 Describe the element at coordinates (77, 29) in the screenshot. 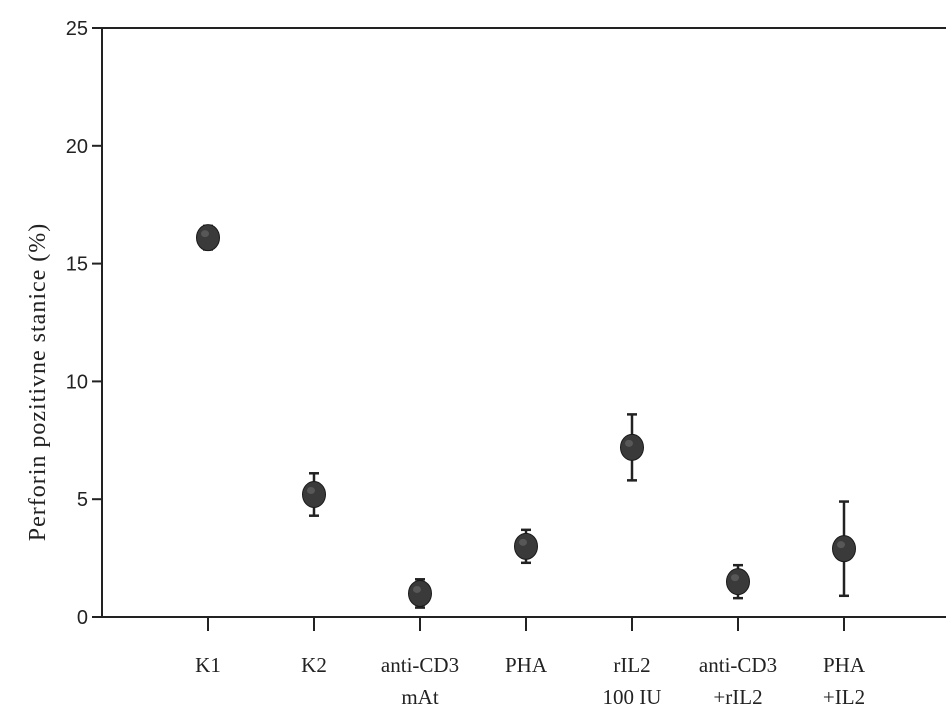

I see `y-tick-label: 25` at that location.